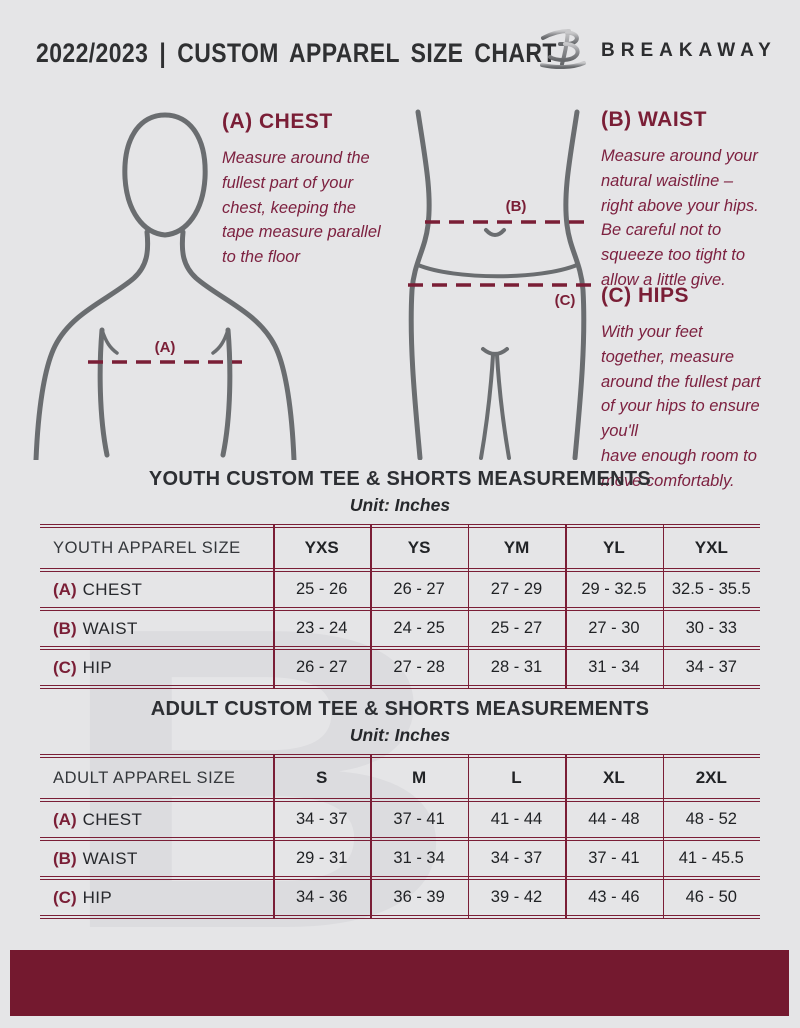  What do you see at coordinates (689, 50) in the screenshot?
I see `brand-name: BREAKAWAY` at bounding box center [689, 50].